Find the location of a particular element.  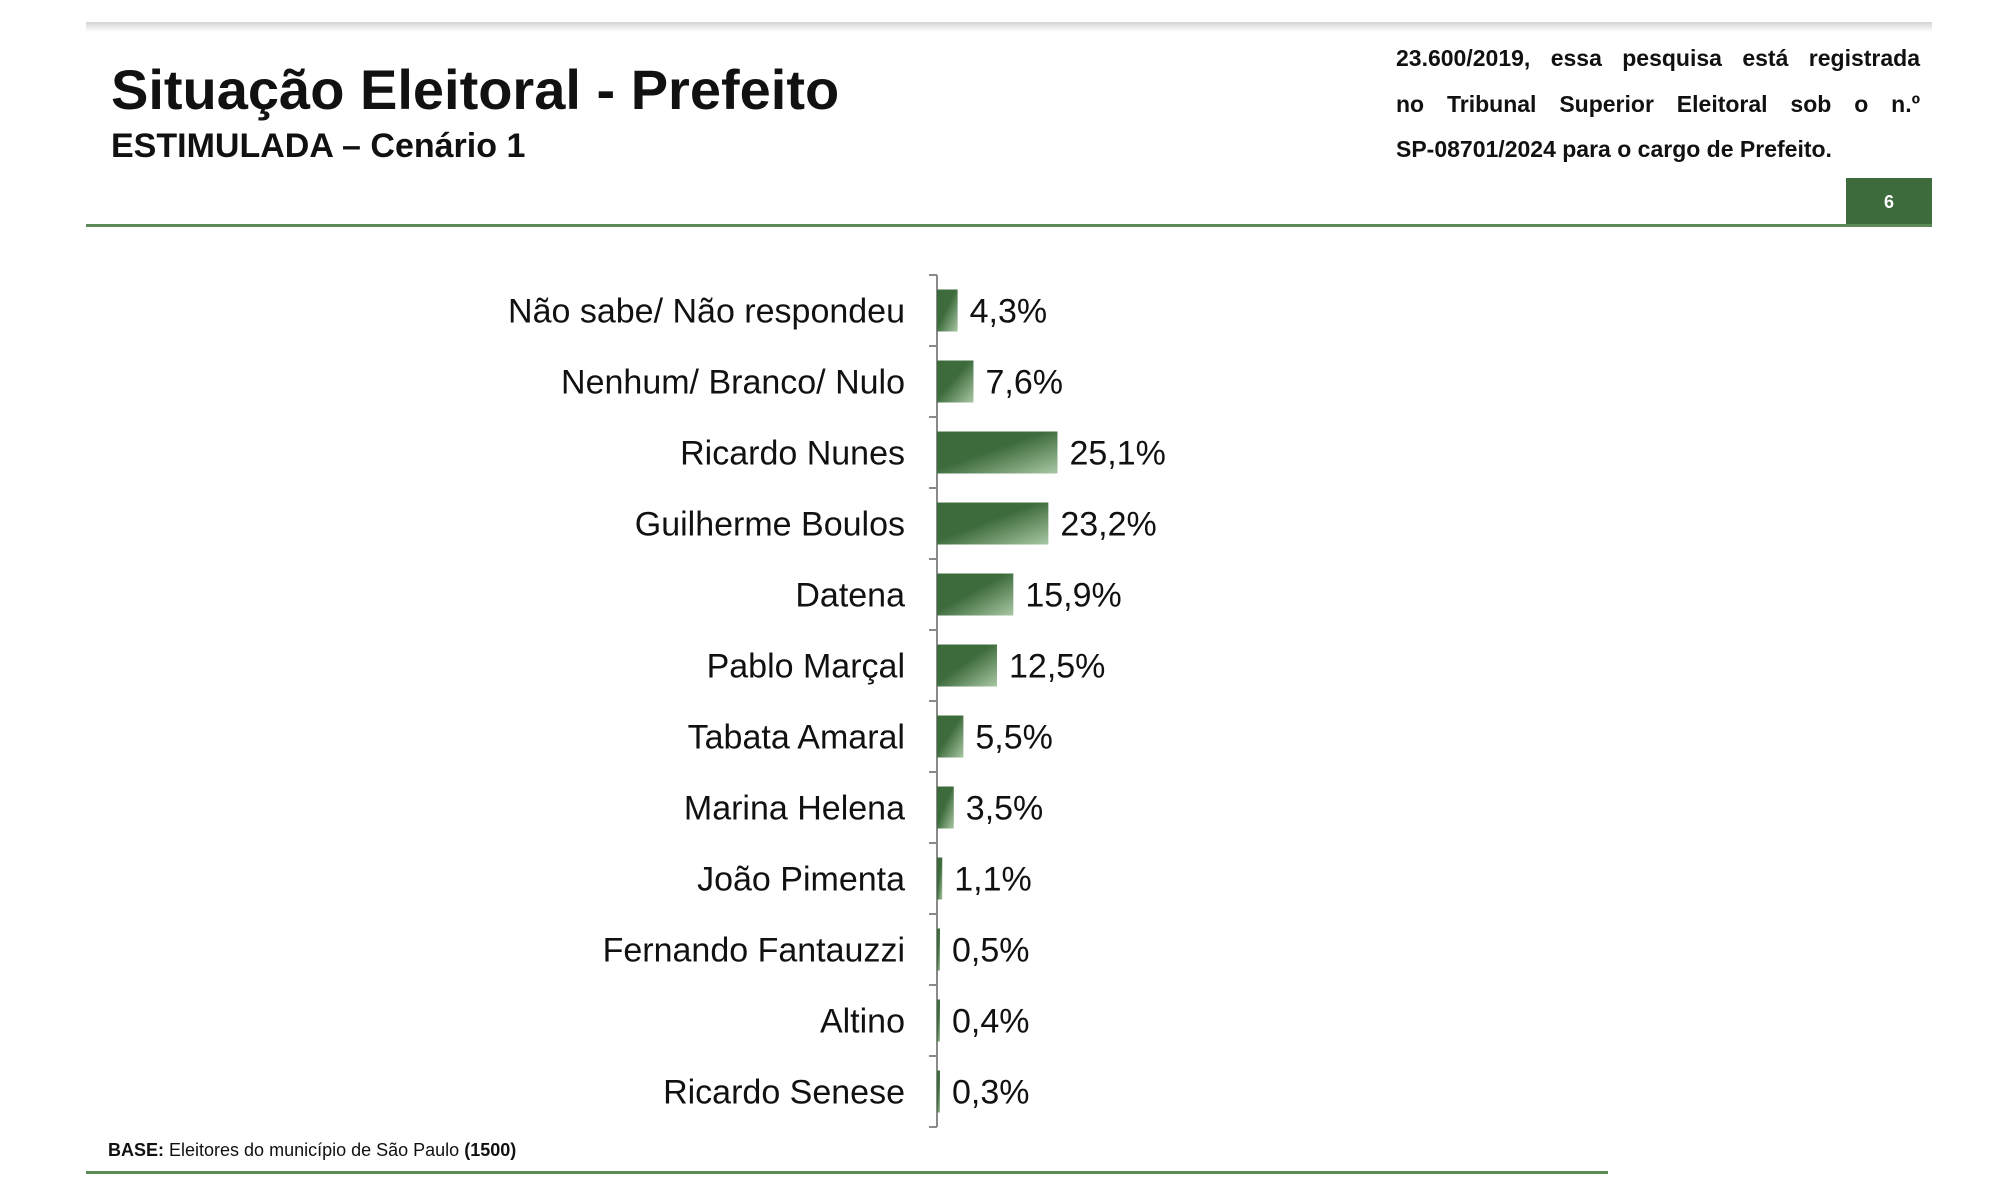

category-label: Tabata Amaral is located at coordinates (796, 738).